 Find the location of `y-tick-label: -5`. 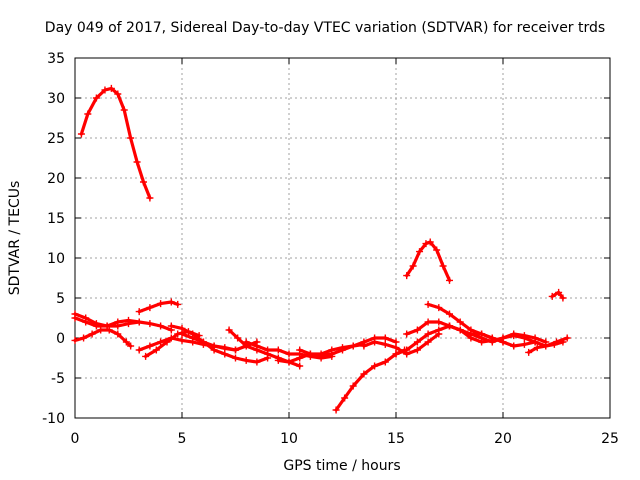

y-tick-label: -5 is located at coordinates (58, 379).